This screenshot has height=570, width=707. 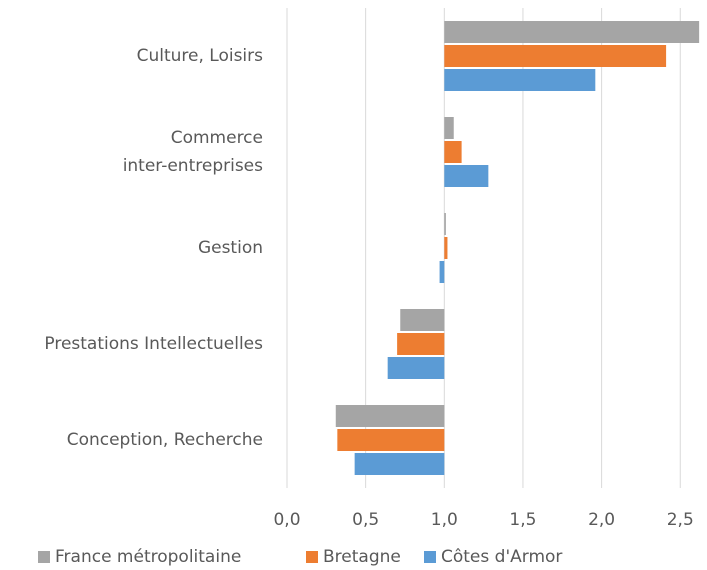 What do you see at coordinates (680, 520) in the screenshot?
I see `x-tick-label: 2,5` at bounding box center [680, 520].